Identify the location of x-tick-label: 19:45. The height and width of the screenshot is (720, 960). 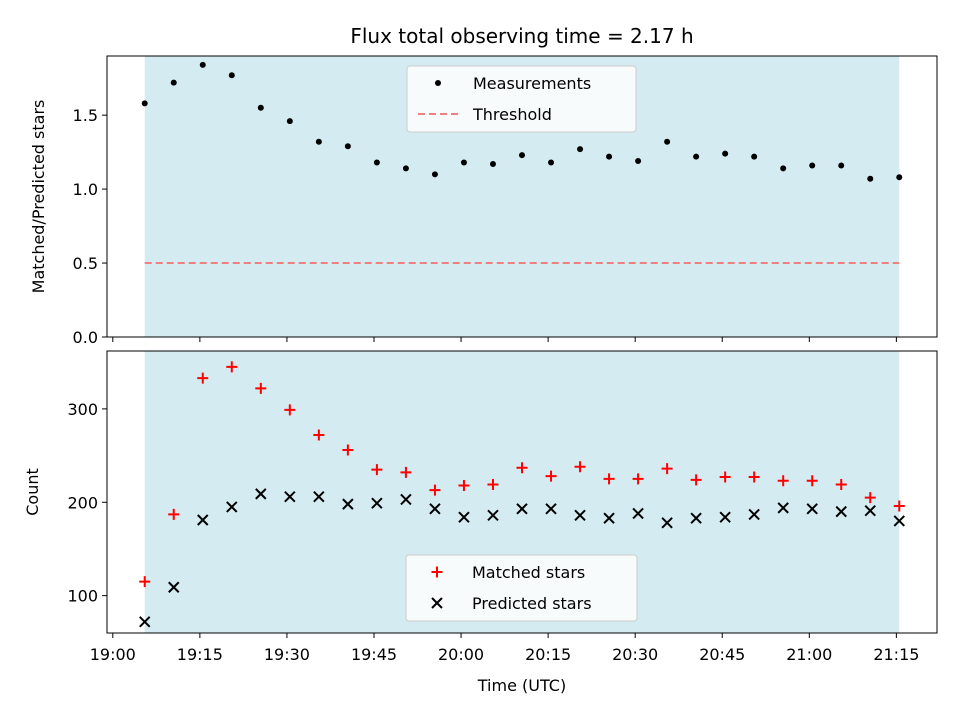
(374, 654).